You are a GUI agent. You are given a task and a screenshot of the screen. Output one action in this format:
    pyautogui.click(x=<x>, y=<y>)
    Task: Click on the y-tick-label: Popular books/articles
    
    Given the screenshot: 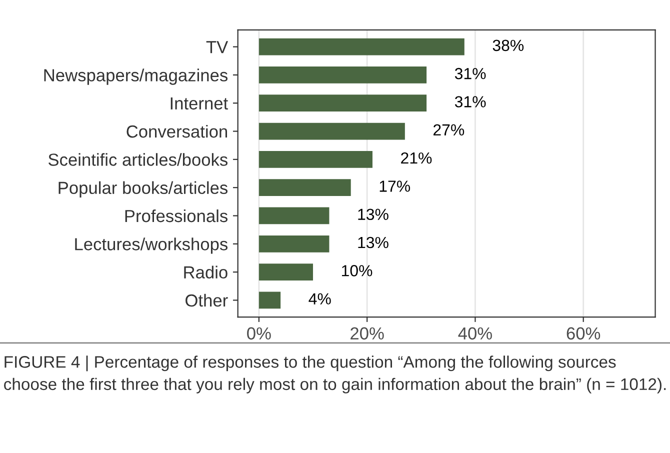 What is the action you would take?
    pyautogui.click(x=143, y=189)
    